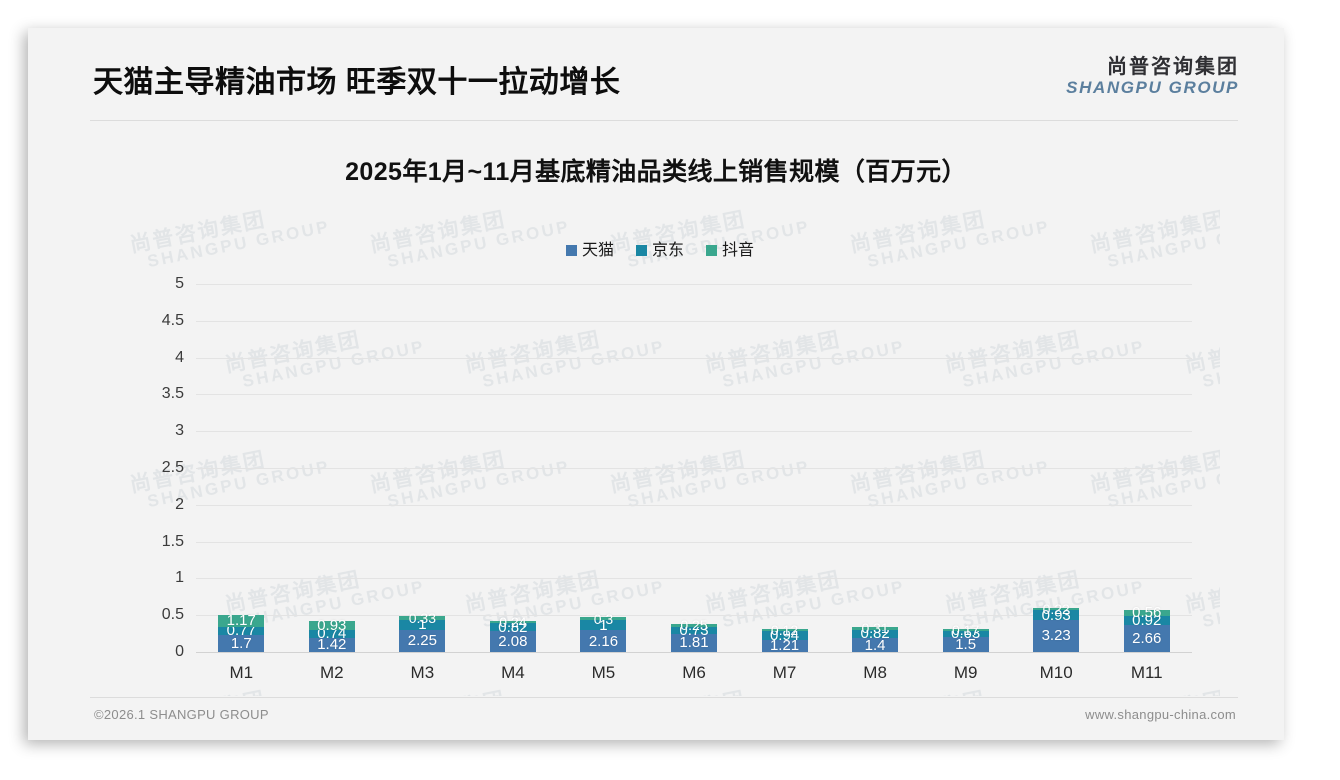 The height and width of the screenshot is (780, 1340). What do you see at coordinates (331, 644) in the screenshot?
I see `bar-segment-tmall: 1.42` at bounding box center [331, 644].